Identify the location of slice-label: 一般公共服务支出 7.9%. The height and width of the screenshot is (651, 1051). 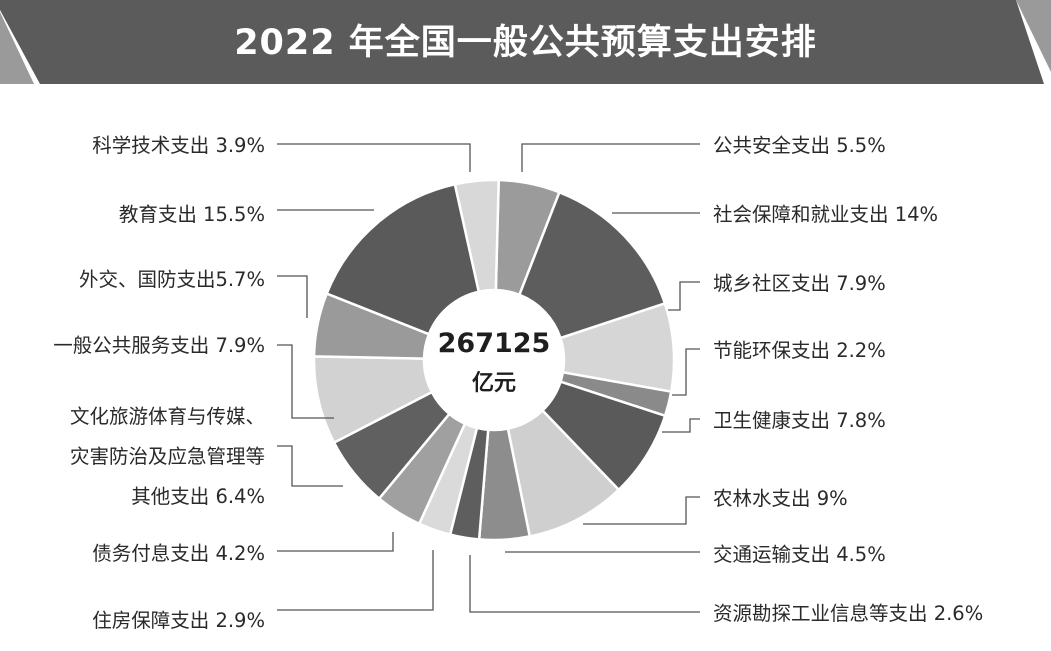
(159, 345).